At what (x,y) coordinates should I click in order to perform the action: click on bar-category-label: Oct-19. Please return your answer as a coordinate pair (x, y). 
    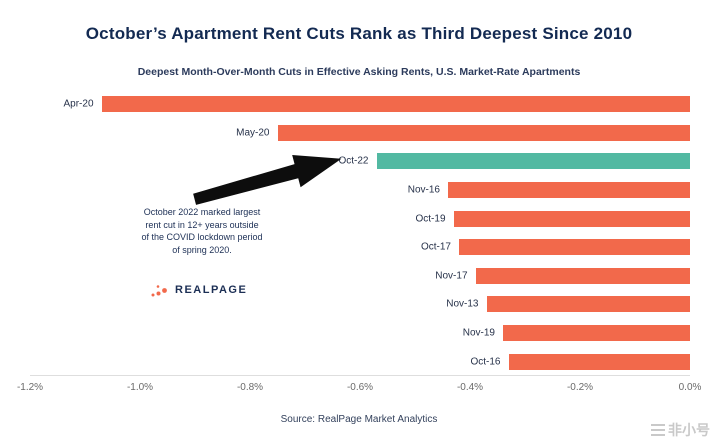
    Looking at the image, I should click on (430, 219).